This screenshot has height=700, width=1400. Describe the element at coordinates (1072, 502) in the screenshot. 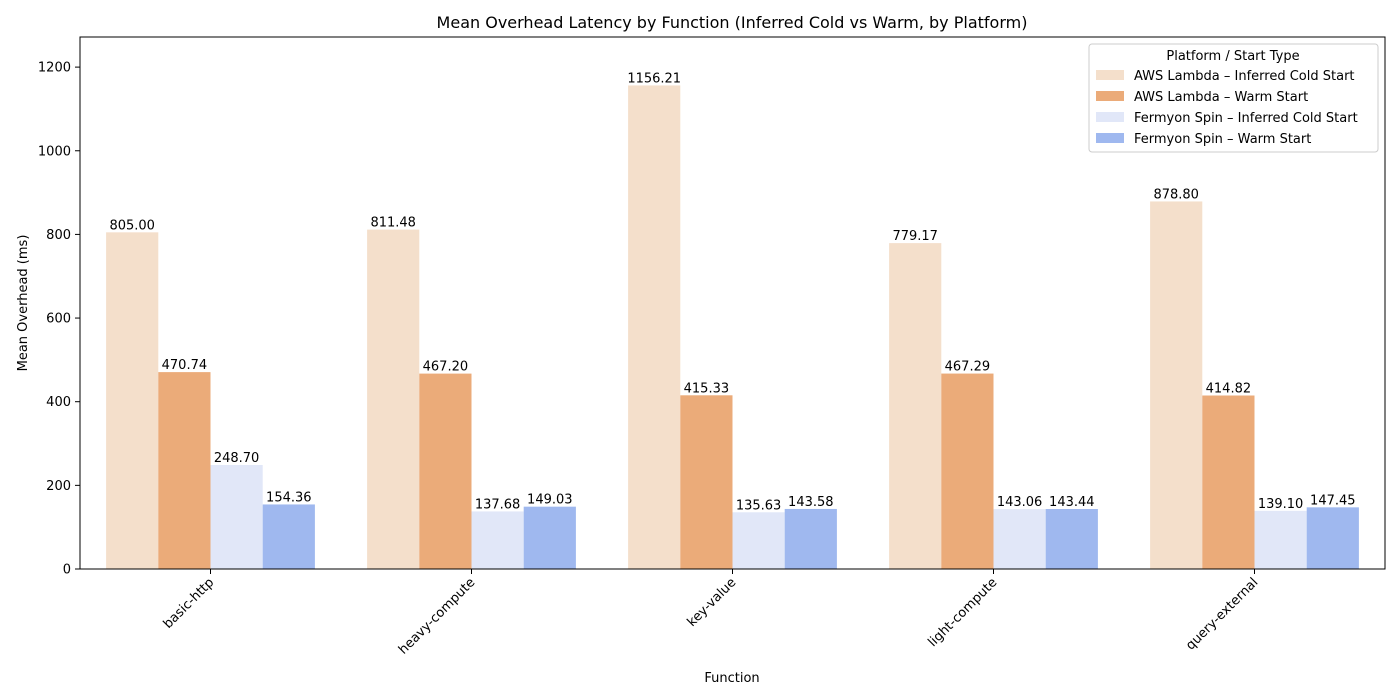

I see `bar-value-label: 143.44` at that location.